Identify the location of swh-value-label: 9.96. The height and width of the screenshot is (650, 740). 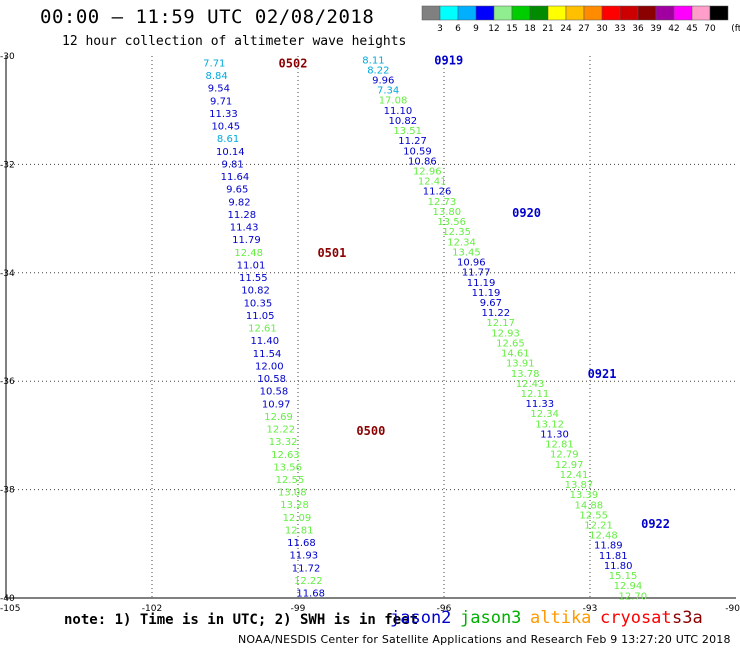
(383, 80).